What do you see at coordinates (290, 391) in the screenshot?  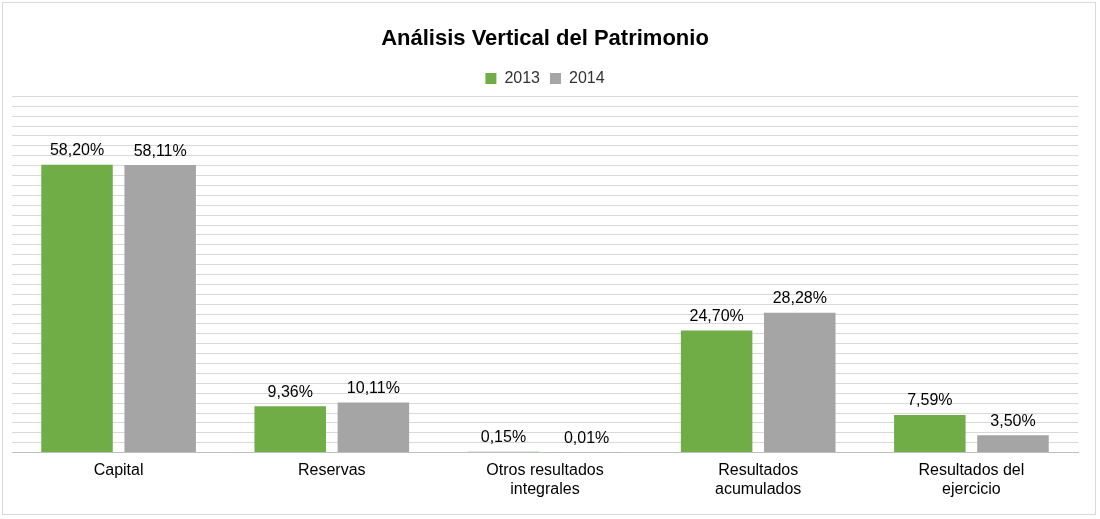 I see `data-label: 9,36%` at bounding box center [290, 391].